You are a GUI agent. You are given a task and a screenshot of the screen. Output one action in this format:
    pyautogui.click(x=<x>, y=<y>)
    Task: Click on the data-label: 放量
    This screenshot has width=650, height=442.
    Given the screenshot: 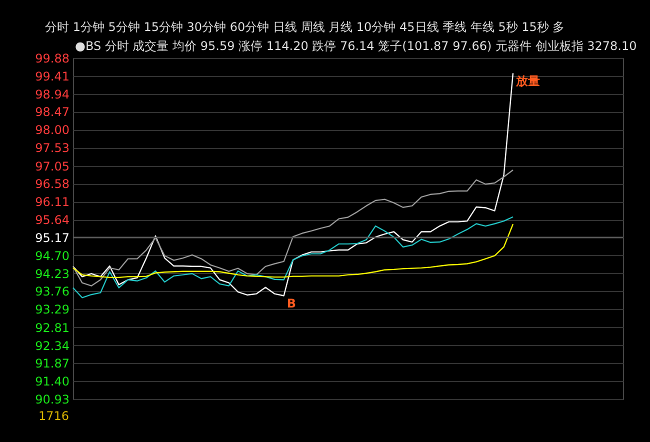 What is the action you would take?
    pyautogui.click(x=527, y=81)
    